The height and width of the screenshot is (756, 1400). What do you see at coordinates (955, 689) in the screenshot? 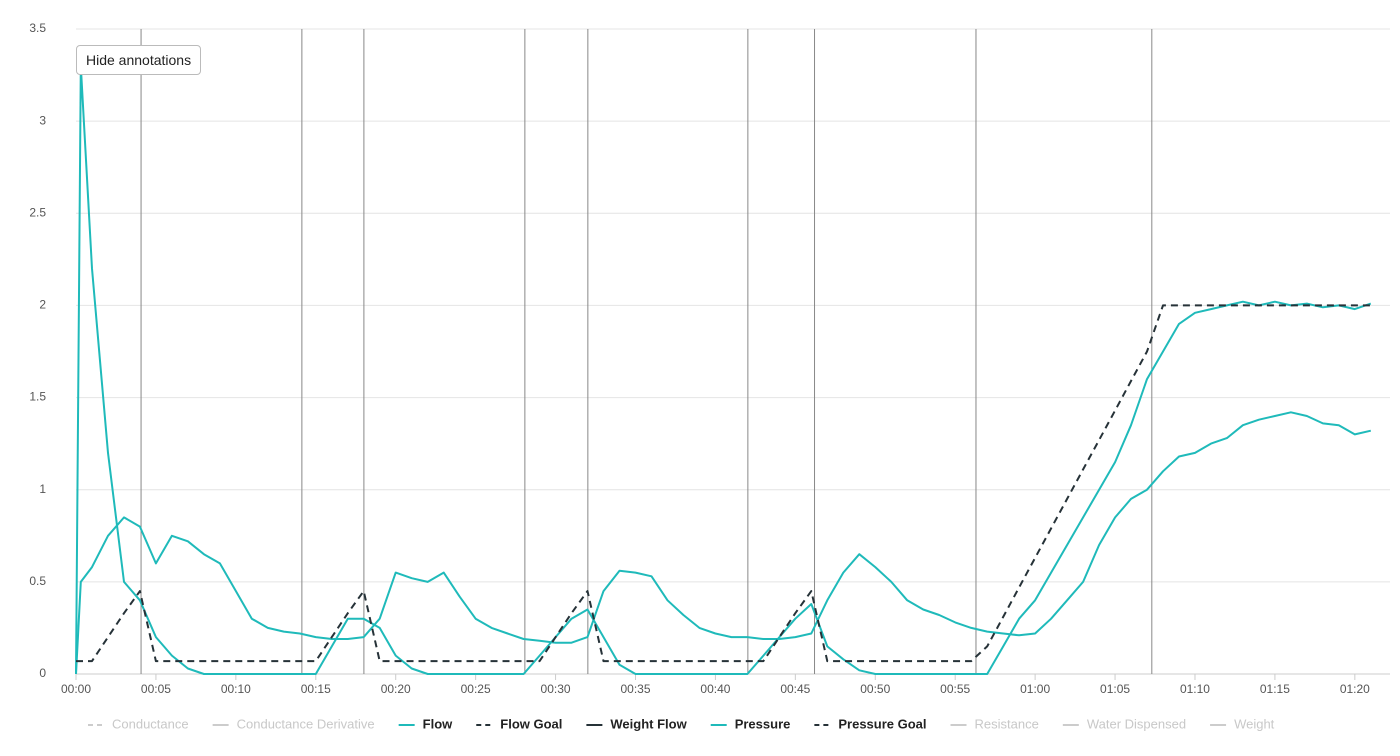
I see `x-tick-label: 00:55` at bounding box center [955, 689].